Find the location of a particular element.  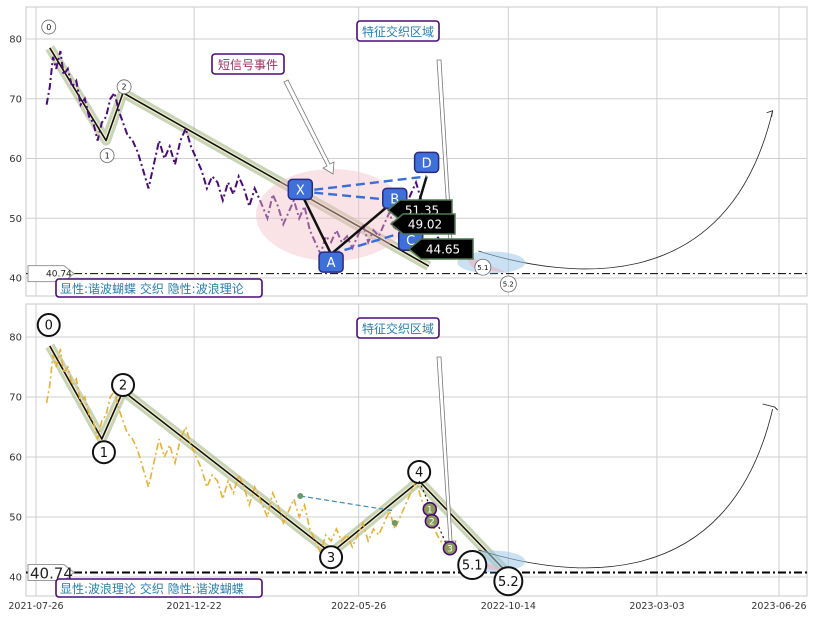

end-zone-wedge is located at coordinates (486, 563).